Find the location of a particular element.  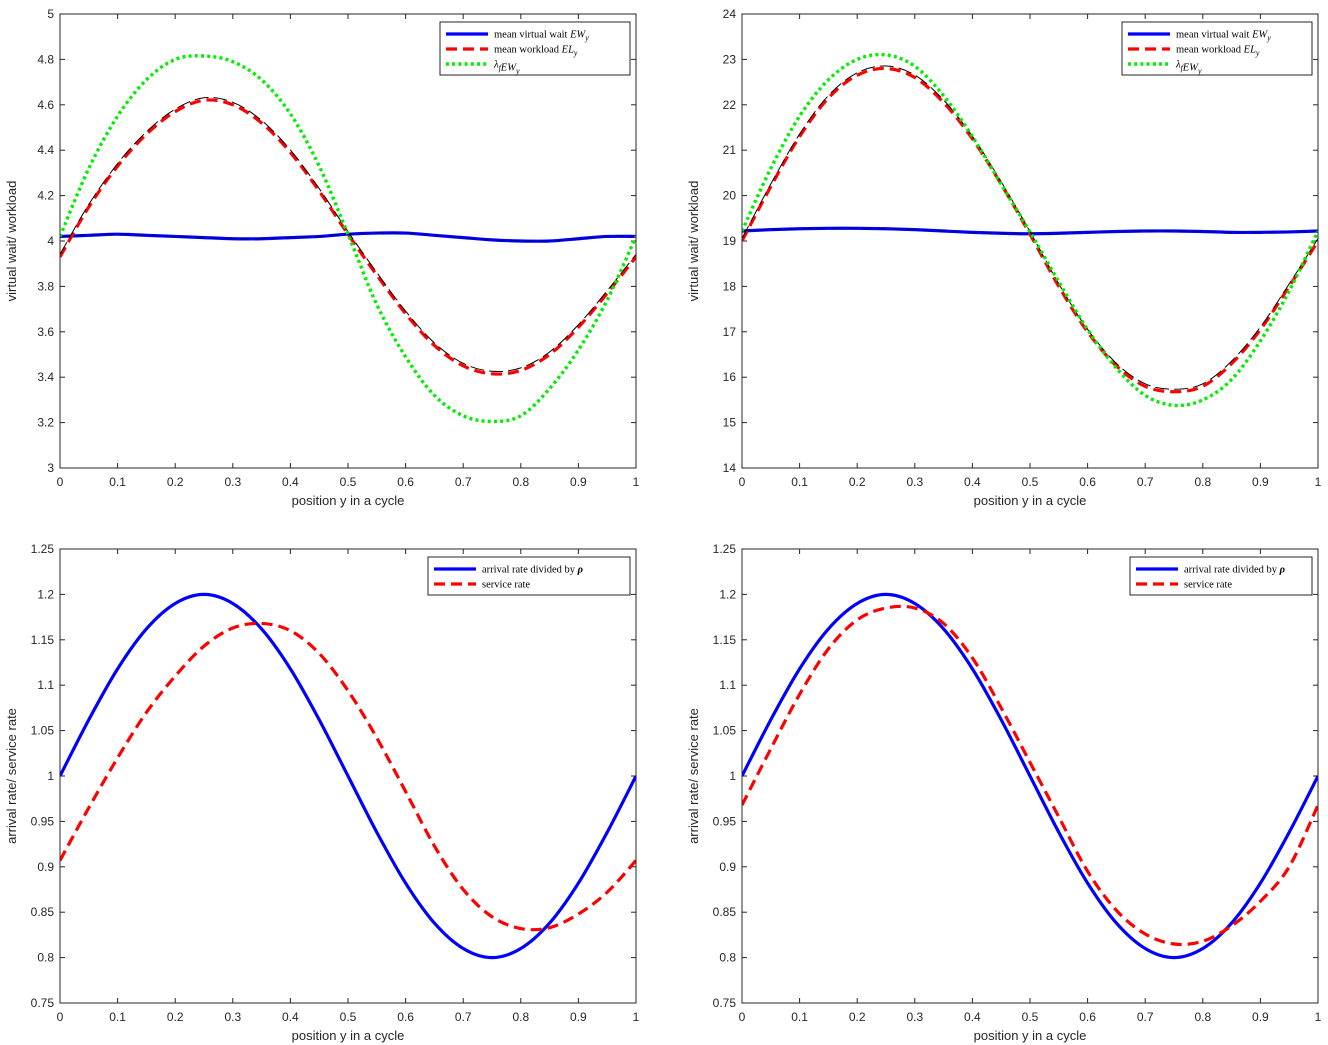

series-overlay-line is located at coordinates (348, 237).